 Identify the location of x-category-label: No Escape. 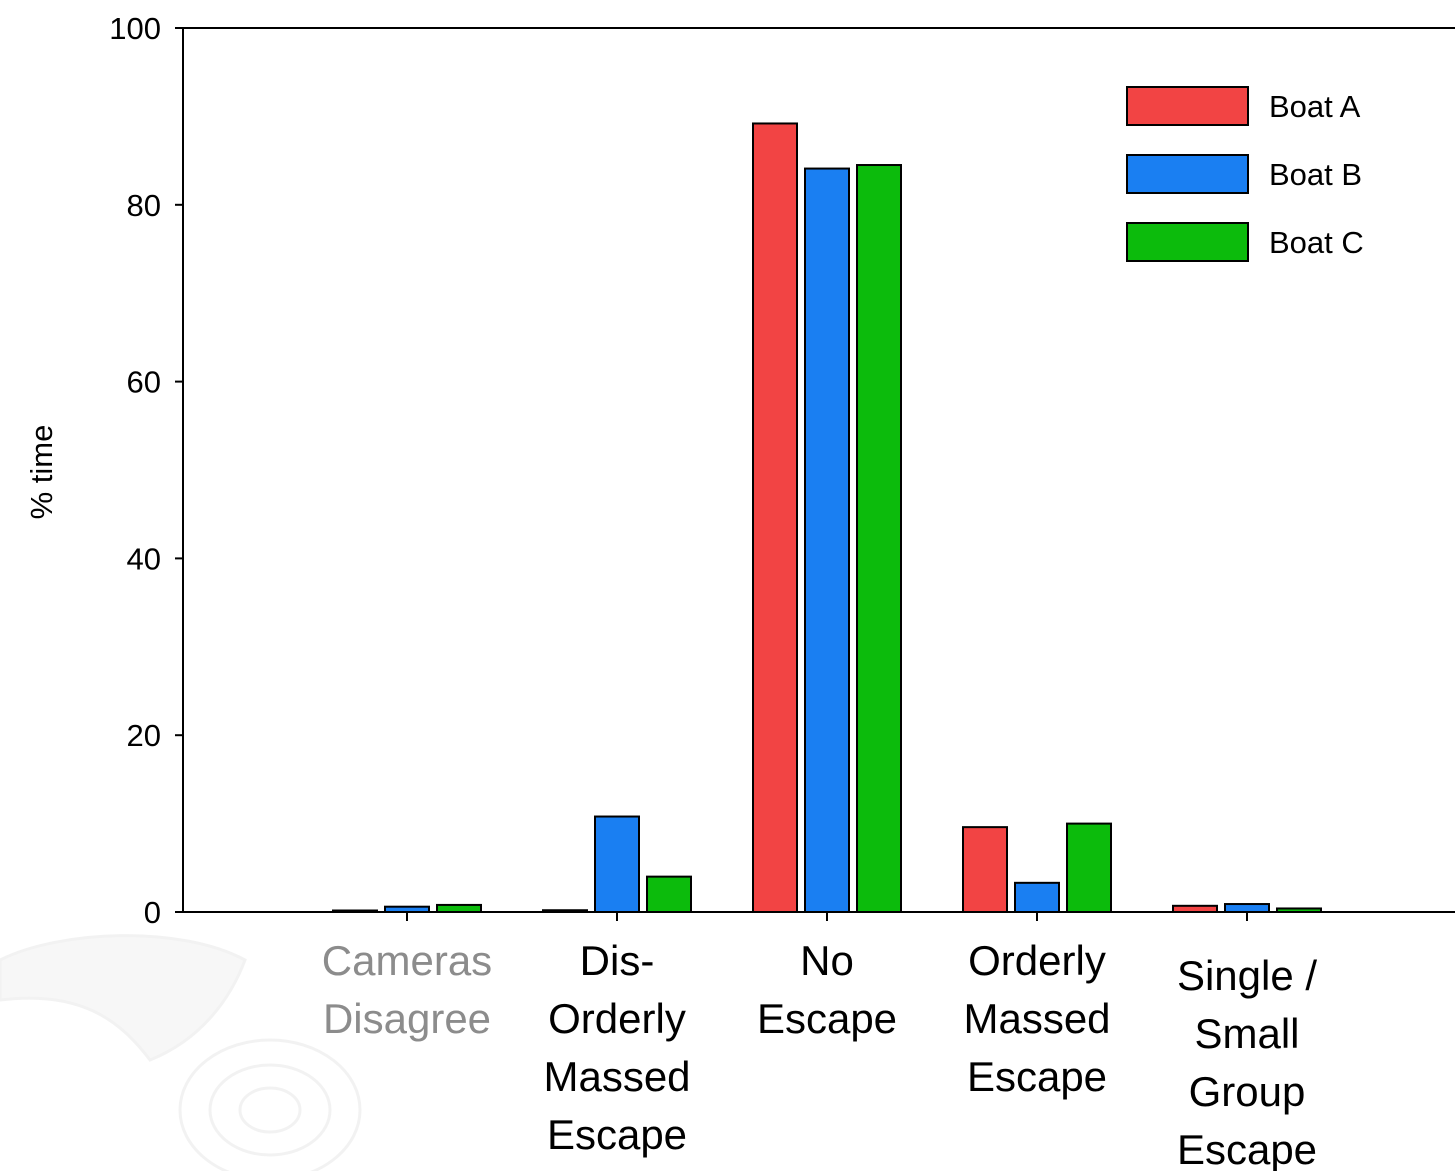
(827, 989).